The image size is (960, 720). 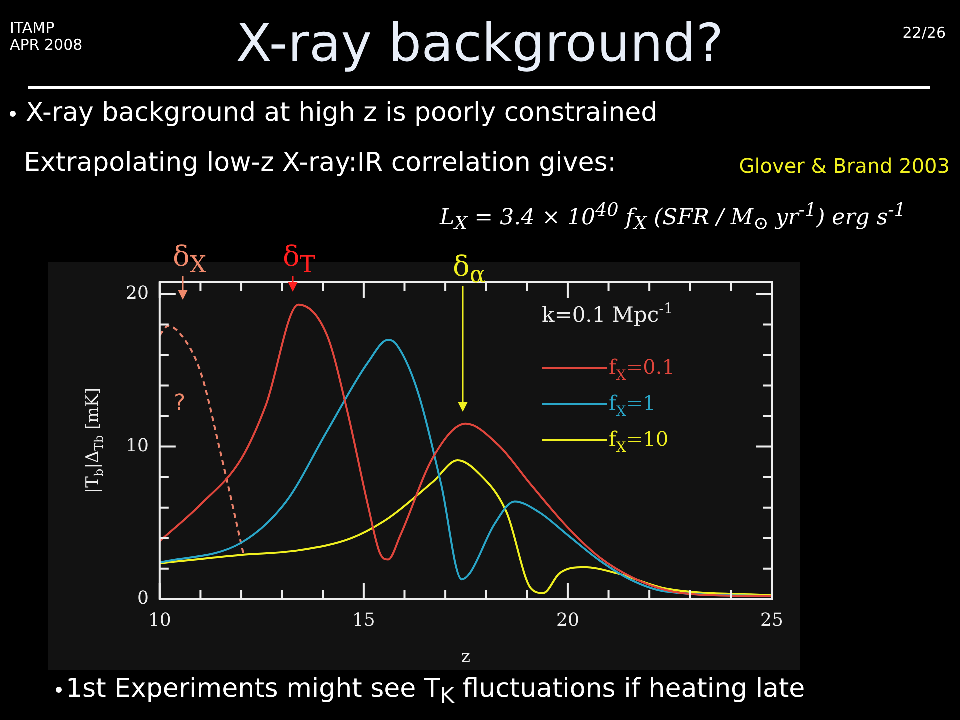 What do you see at coordinates (189, 259) in the screenshot?
I see `text: δ$_{X}$` at bounding box center [189, 259].